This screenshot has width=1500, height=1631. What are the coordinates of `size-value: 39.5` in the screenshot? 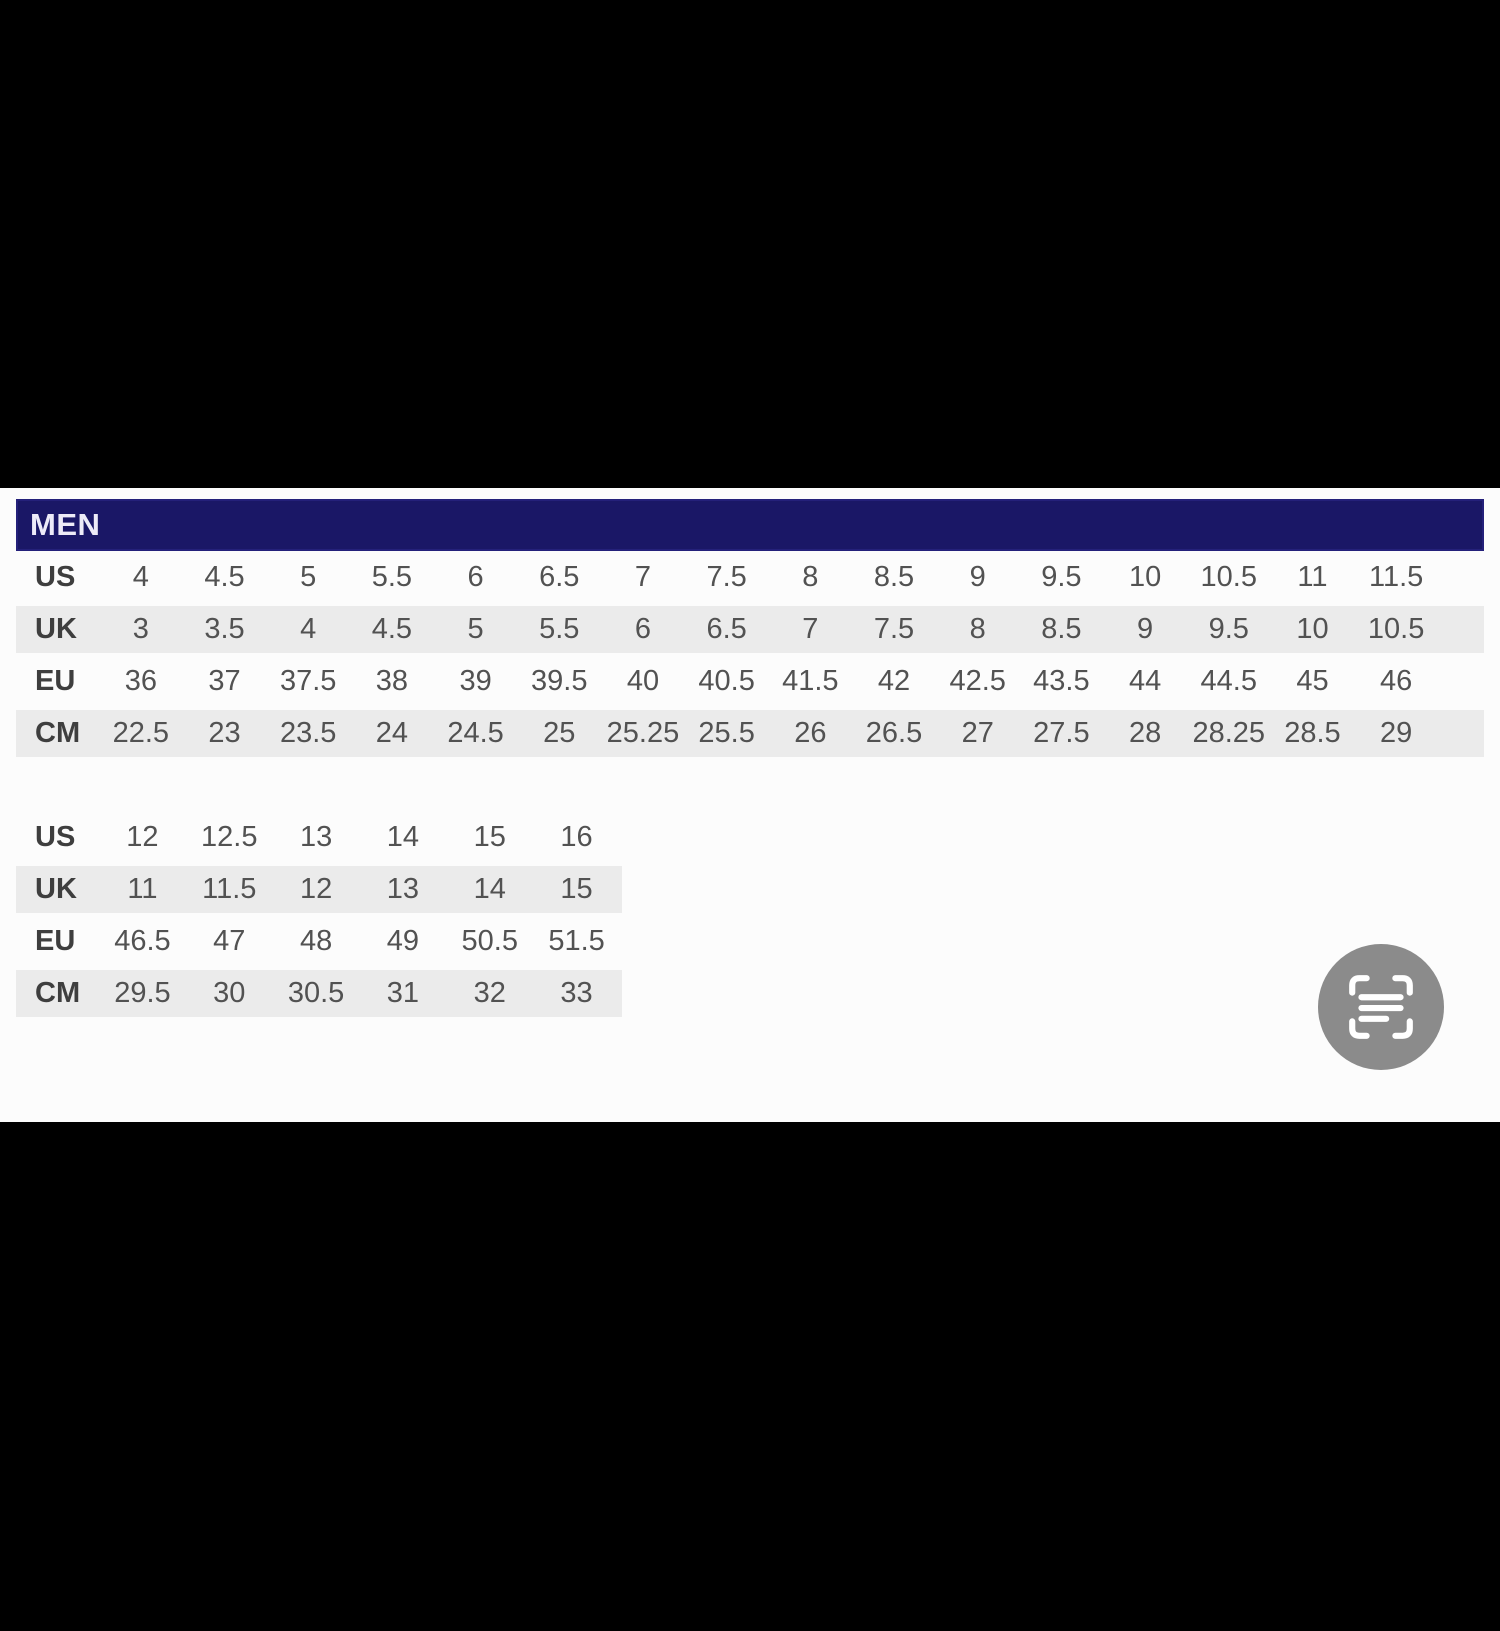 It's located at (559, 680).